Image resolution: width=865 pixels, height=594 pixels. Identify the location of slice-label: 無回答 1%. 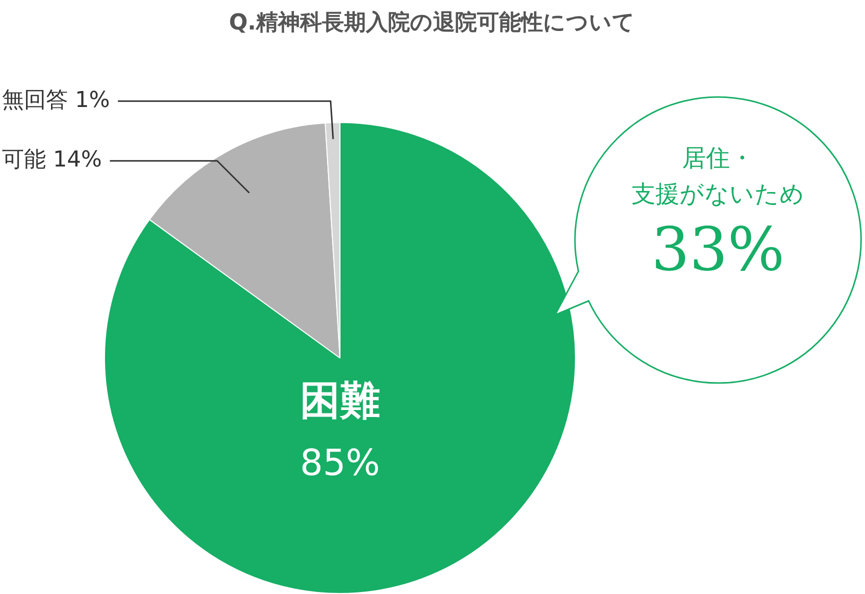
(56, 100).